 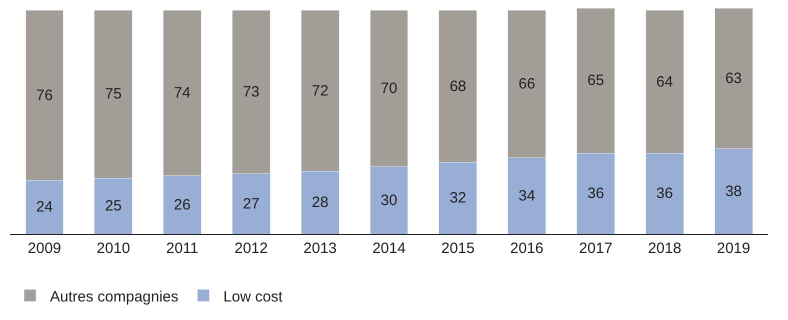 What do you see at coordinates (182, 248) in the screenshot?
I see `x-tick-label: 2011` at bounding box center [182, 248].